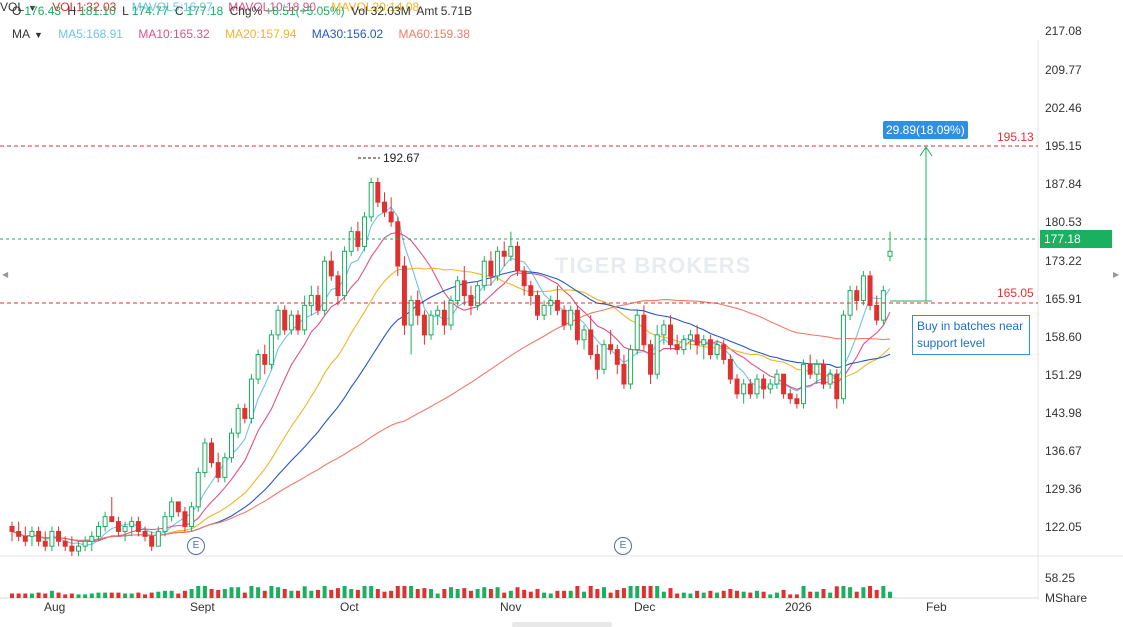  Describe the element at coordinates (5, 274) in the screenshot. I see `scroll-left-icon: ◀` at that location.